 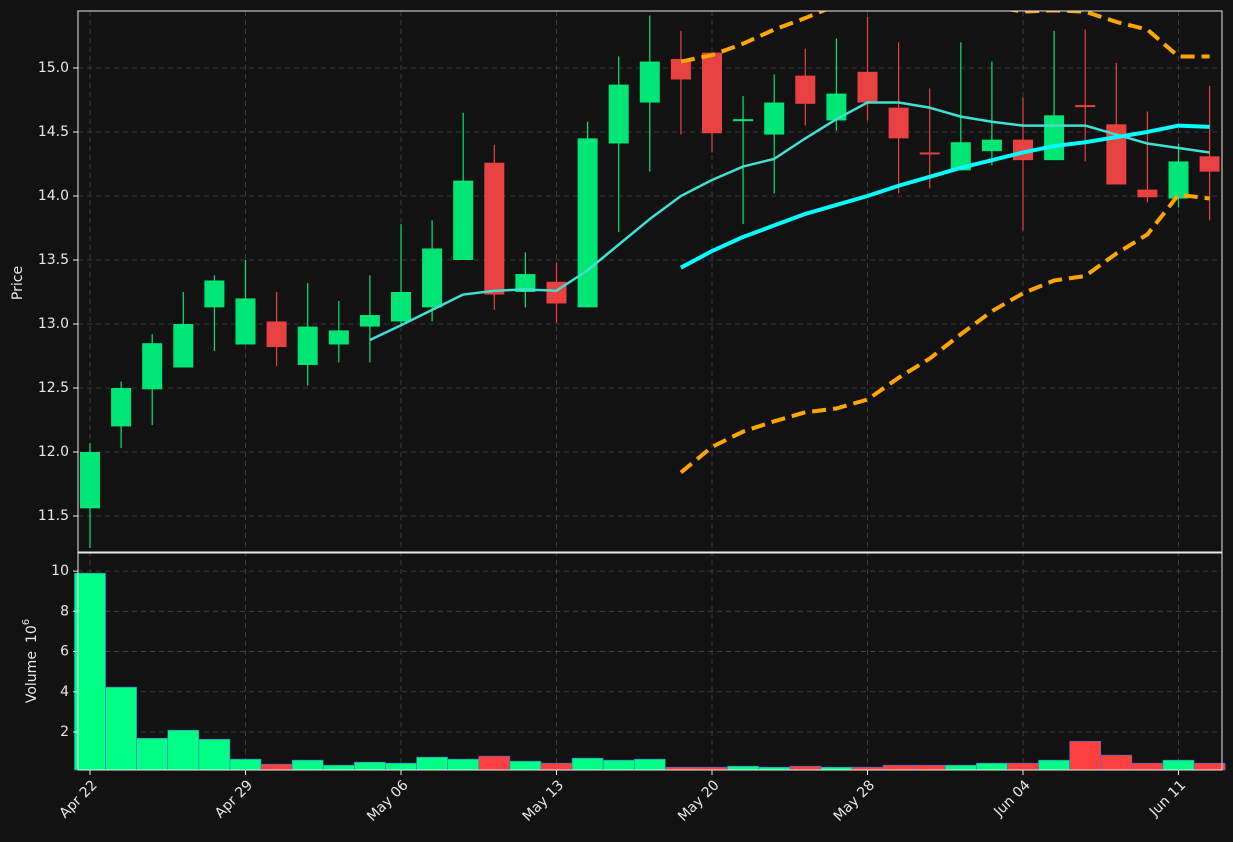 I want to click on y-tick-label: 11.5, so click(x=53, y=516).